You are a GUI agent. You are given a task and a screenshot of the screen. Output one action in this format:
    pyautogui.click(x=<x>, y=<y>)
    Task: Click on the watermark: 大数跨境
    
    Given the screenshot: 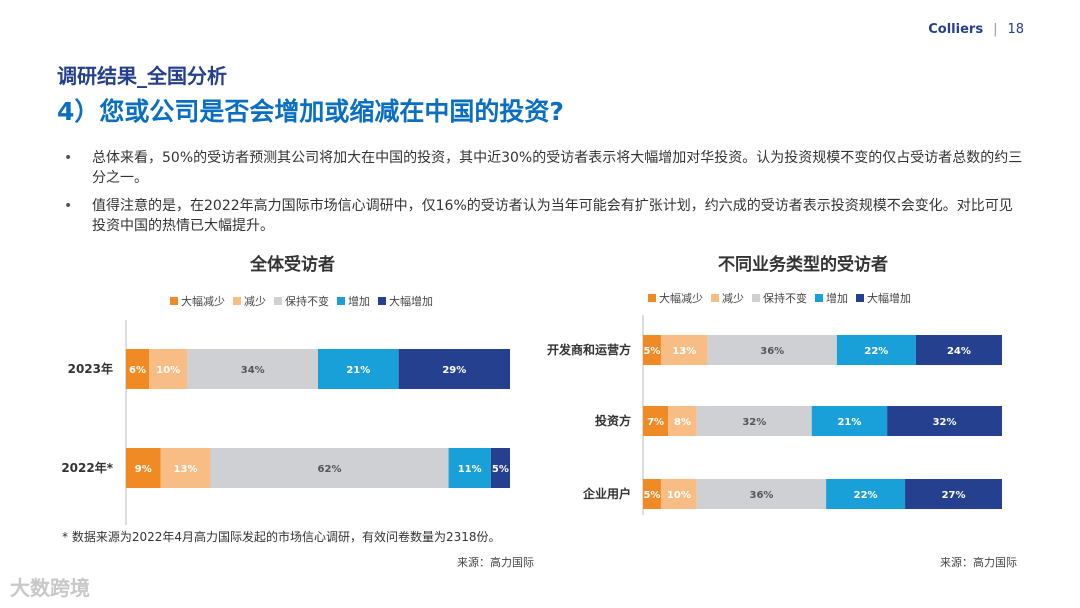 What is the action you would take?
    pyautogui.click(x=50, y=588)
    